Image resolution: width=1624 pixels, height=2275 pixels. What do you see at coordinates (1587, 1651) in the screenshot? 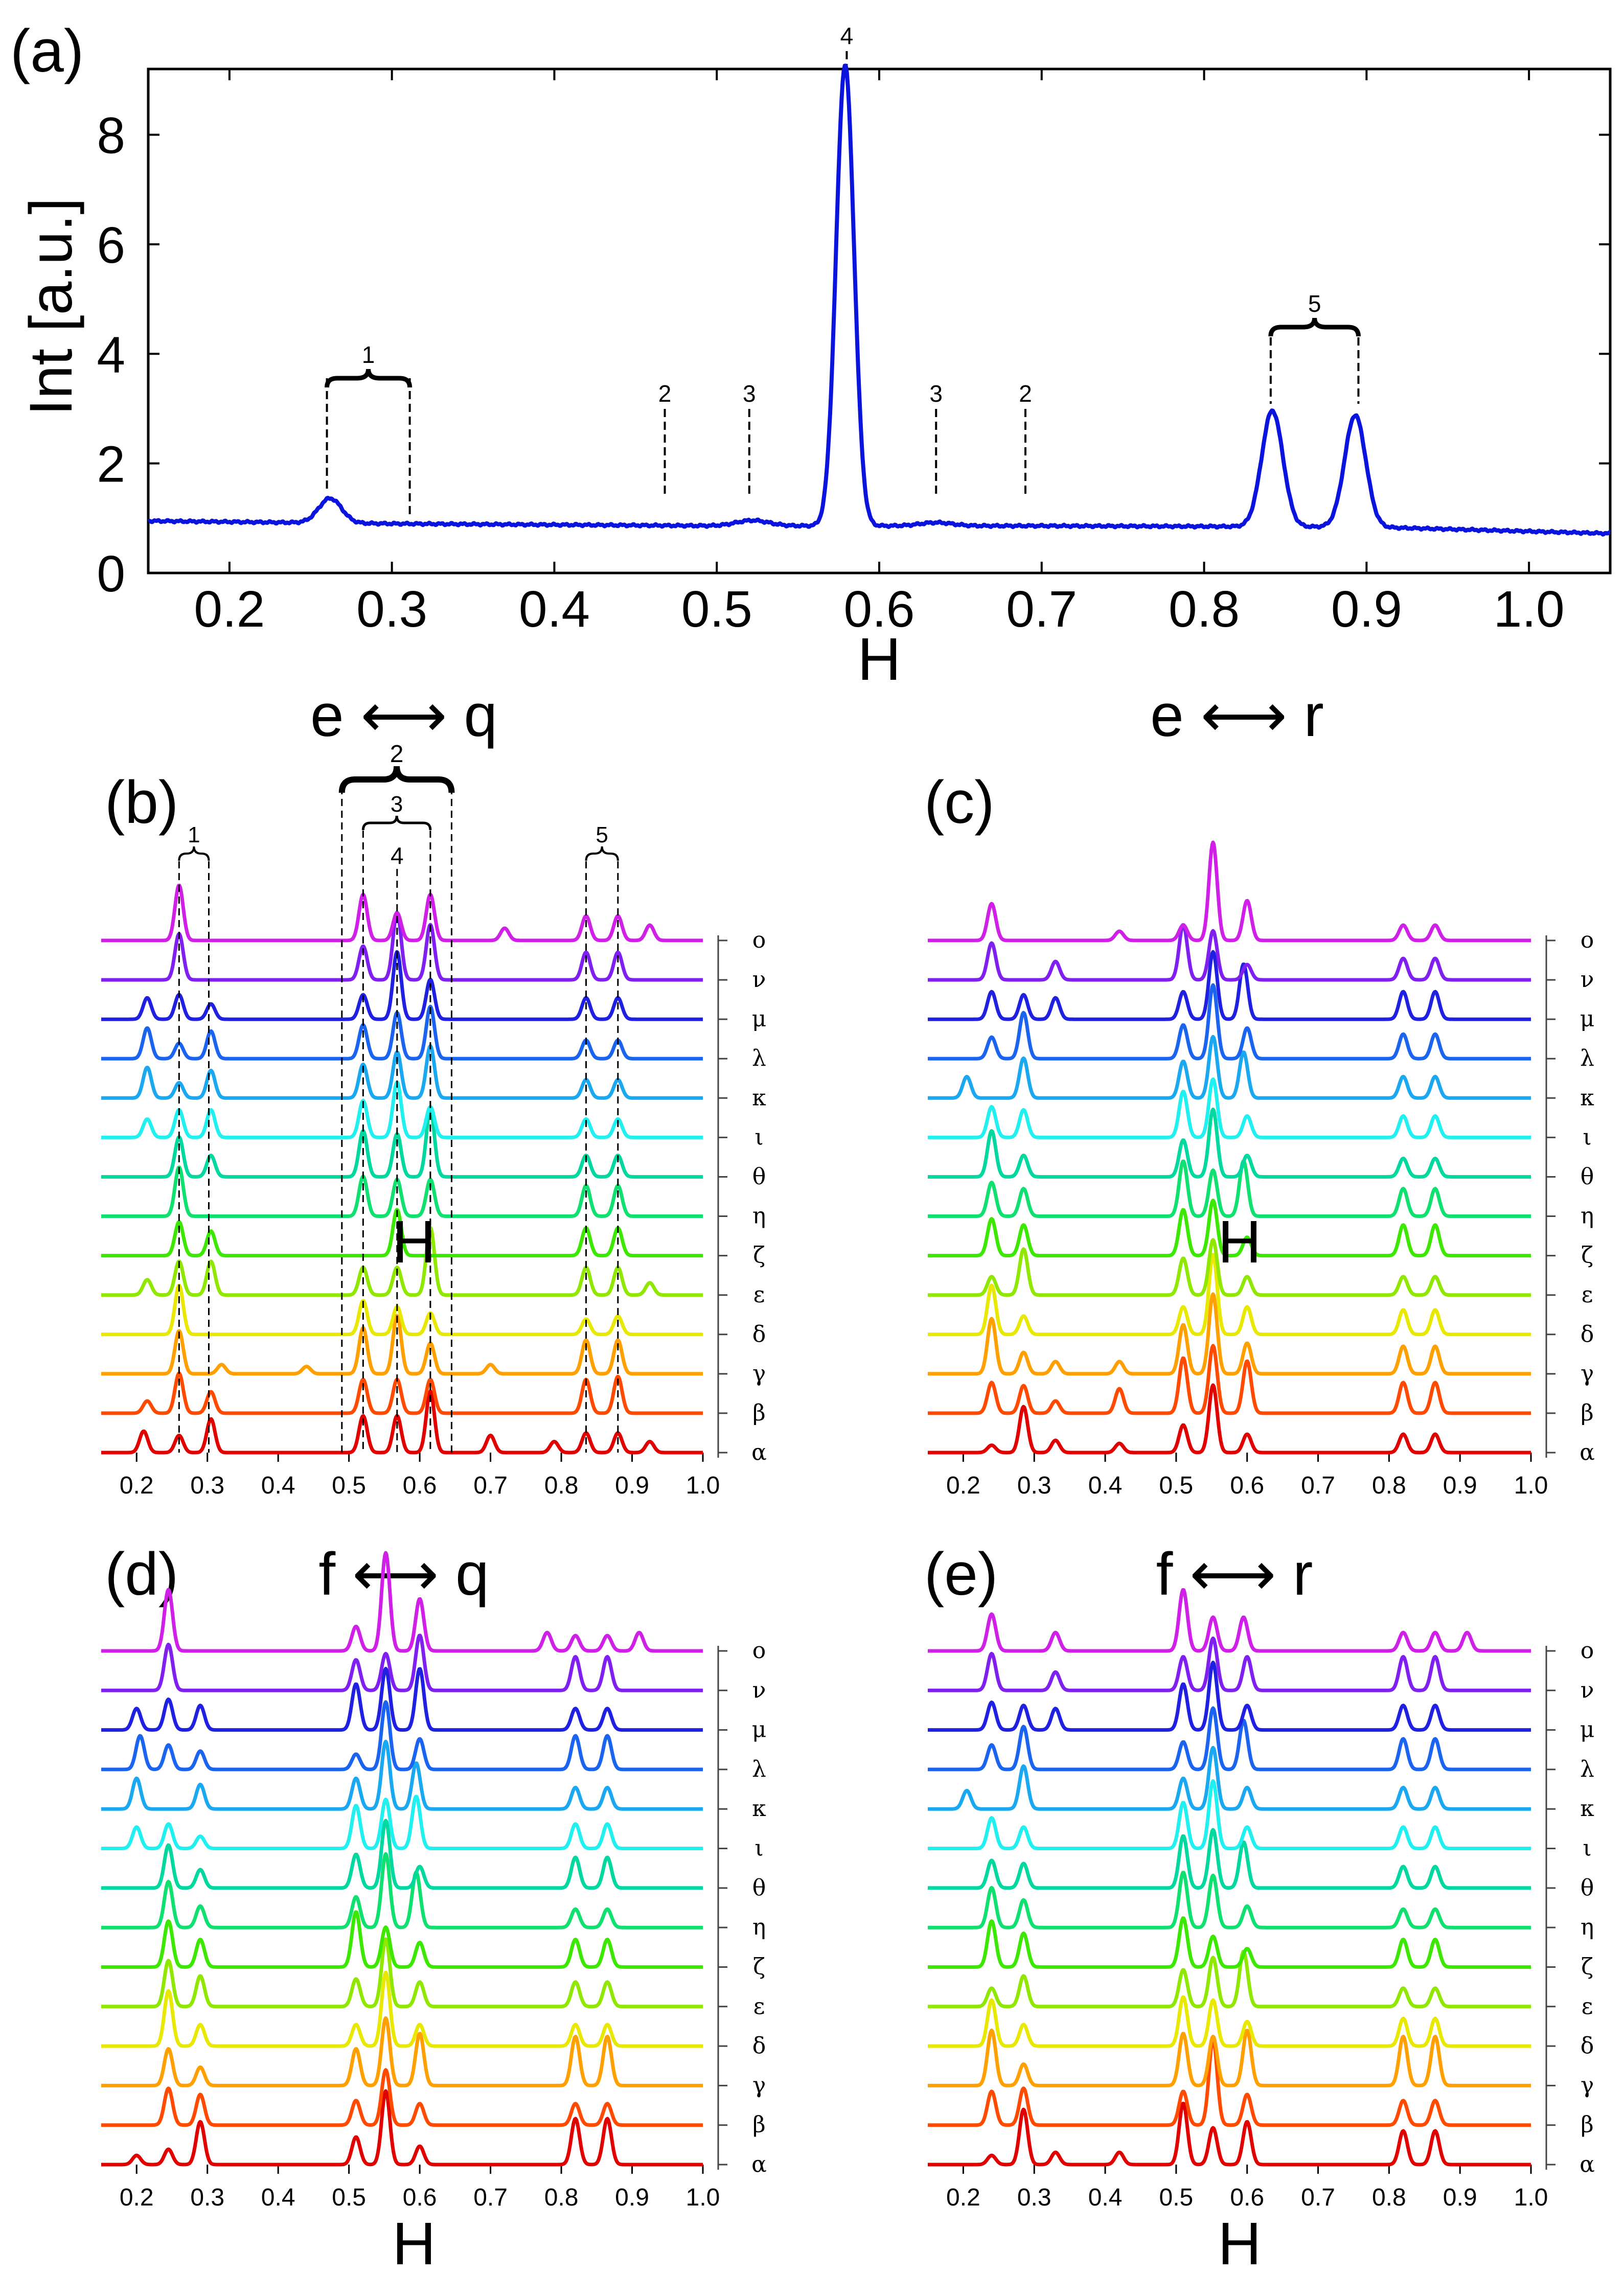
I see `e-series-label: ο` at bounding box center [1587, 1651].